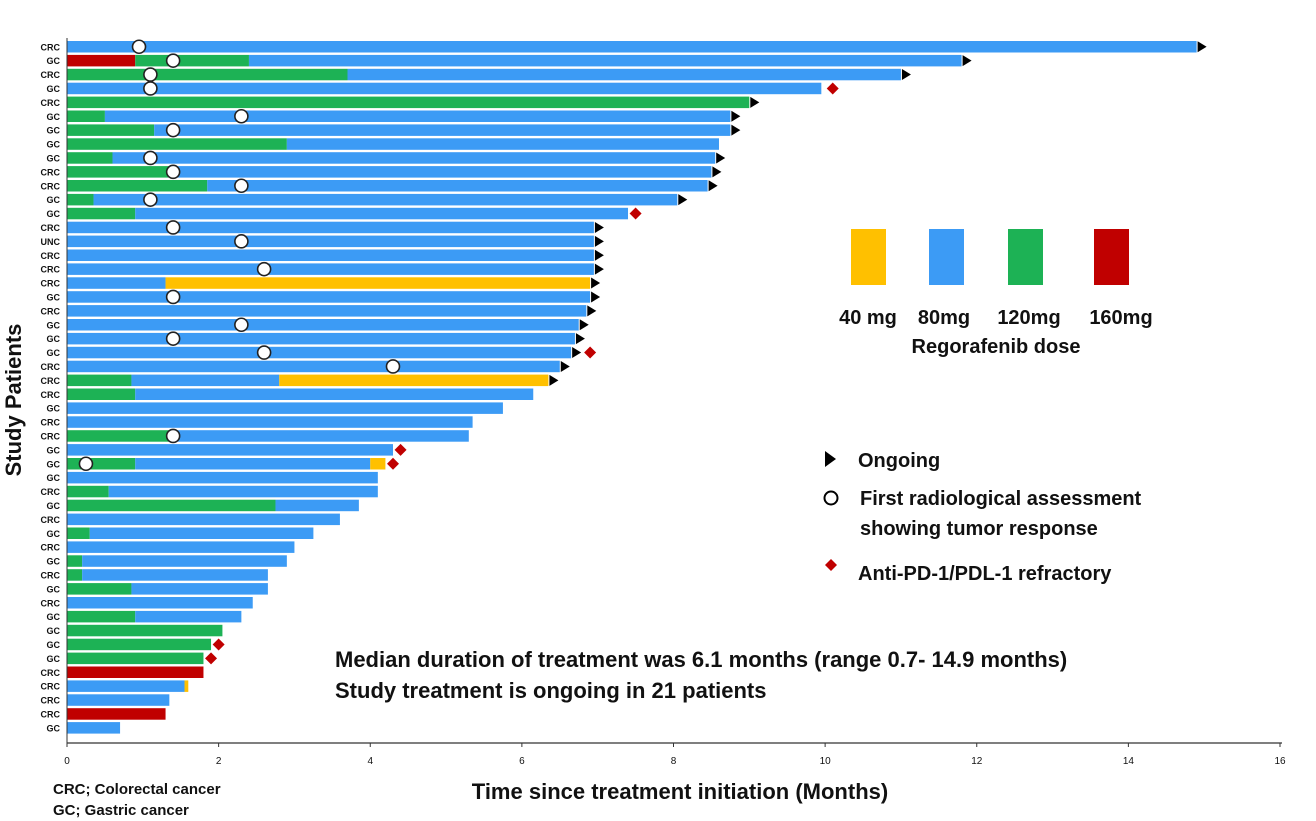  Describe the element at coordinates (1111, 257) in the screenshot. I see `dose-swatch-160mg` at that location.